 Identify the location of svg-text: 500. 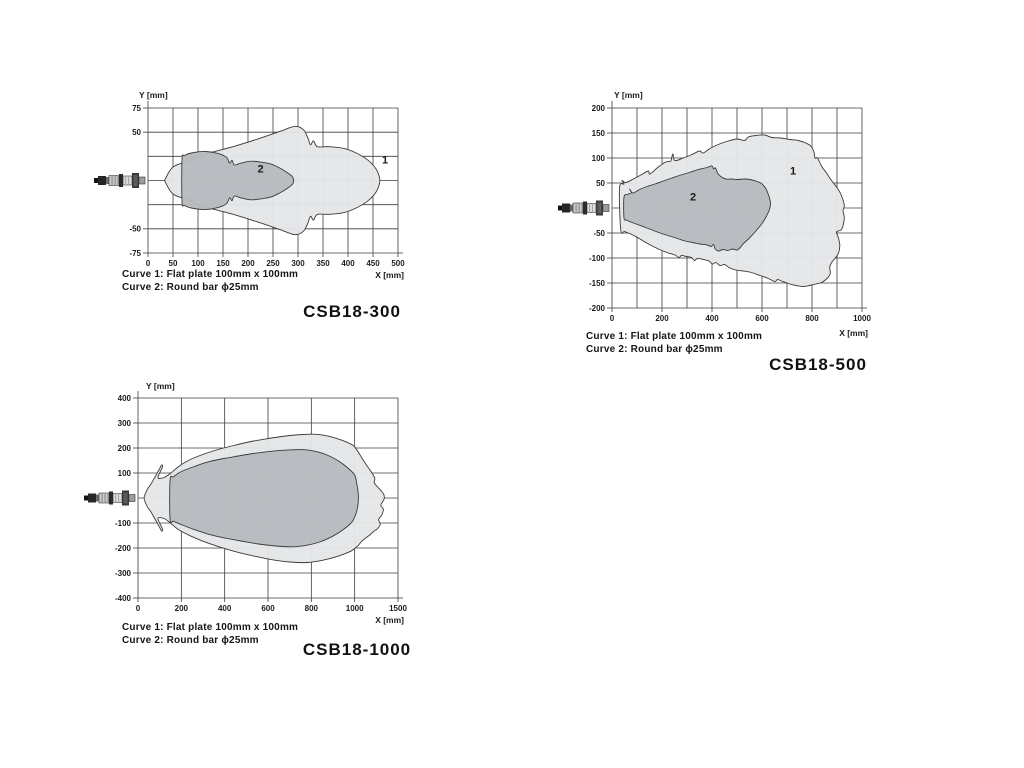
(398, 263).